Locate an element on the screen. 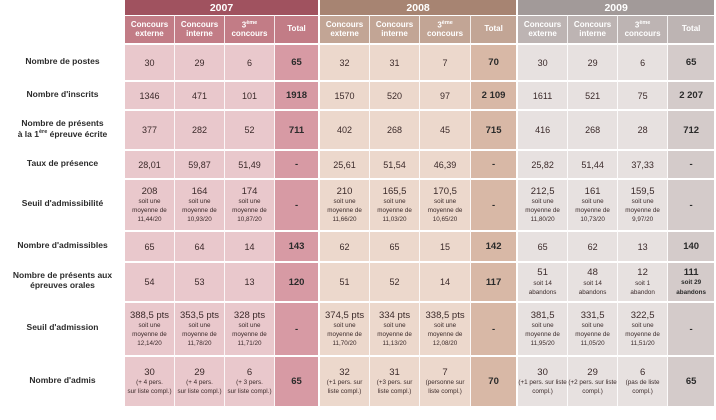  data-cell: 54 is located at coordinates (150, 281).